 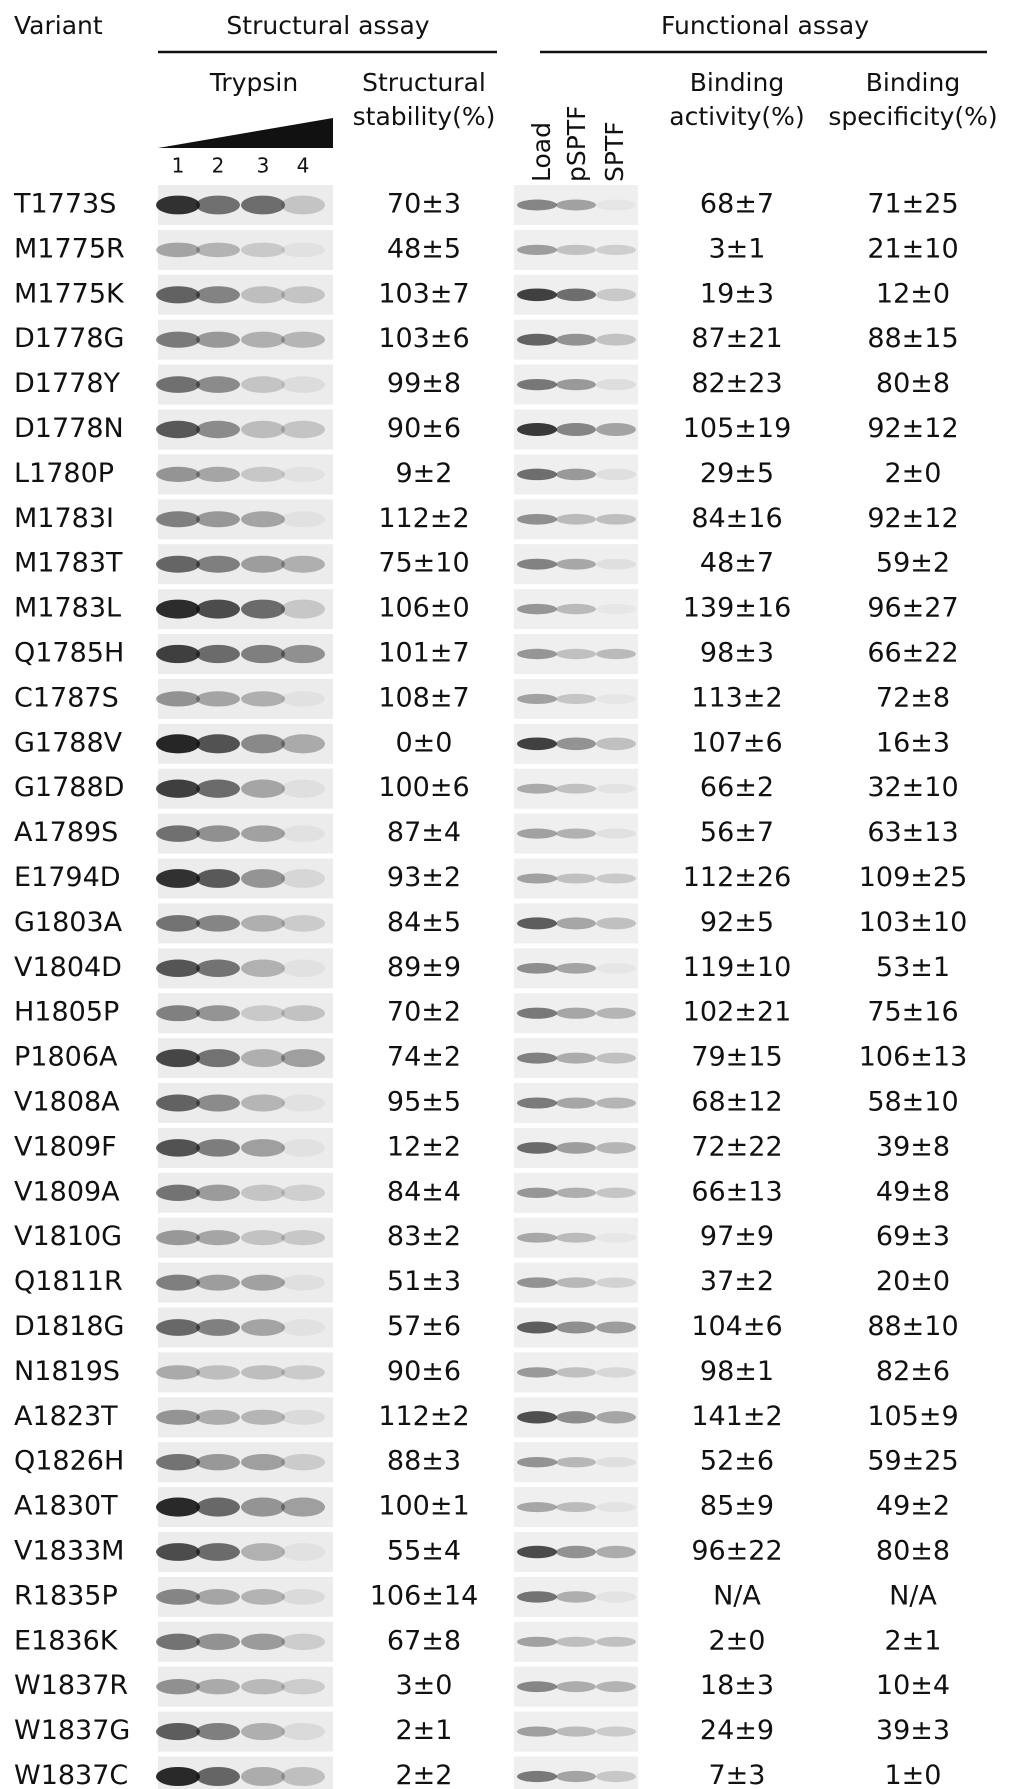 I want to click on structural-stability: 84±4, so click(x=424, y=1191).